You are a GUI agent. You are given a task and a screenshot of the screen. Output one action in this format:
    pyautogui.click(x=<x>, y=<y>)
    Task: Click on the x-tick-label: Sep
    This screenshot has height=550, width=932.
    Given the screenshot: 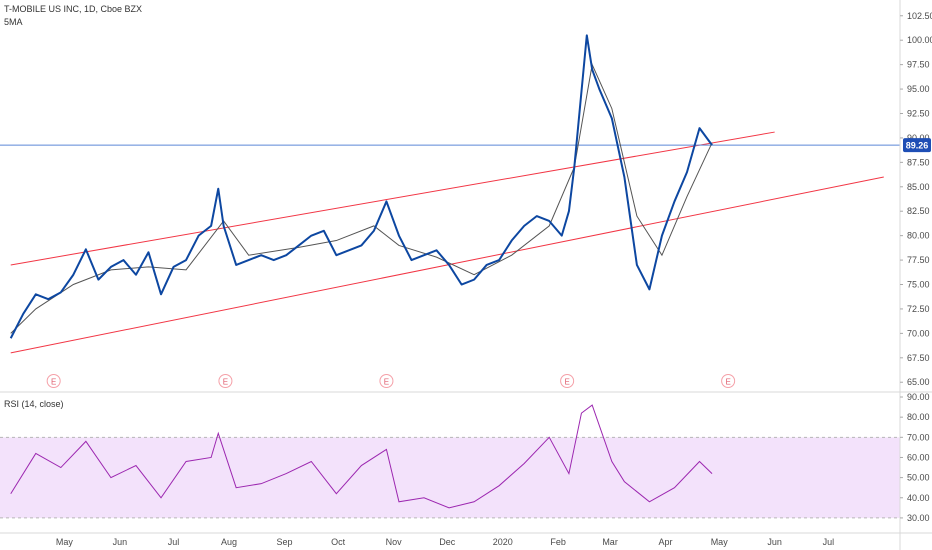 What is the action you would take?
    pyautogui.click(x=284, y=542)
    